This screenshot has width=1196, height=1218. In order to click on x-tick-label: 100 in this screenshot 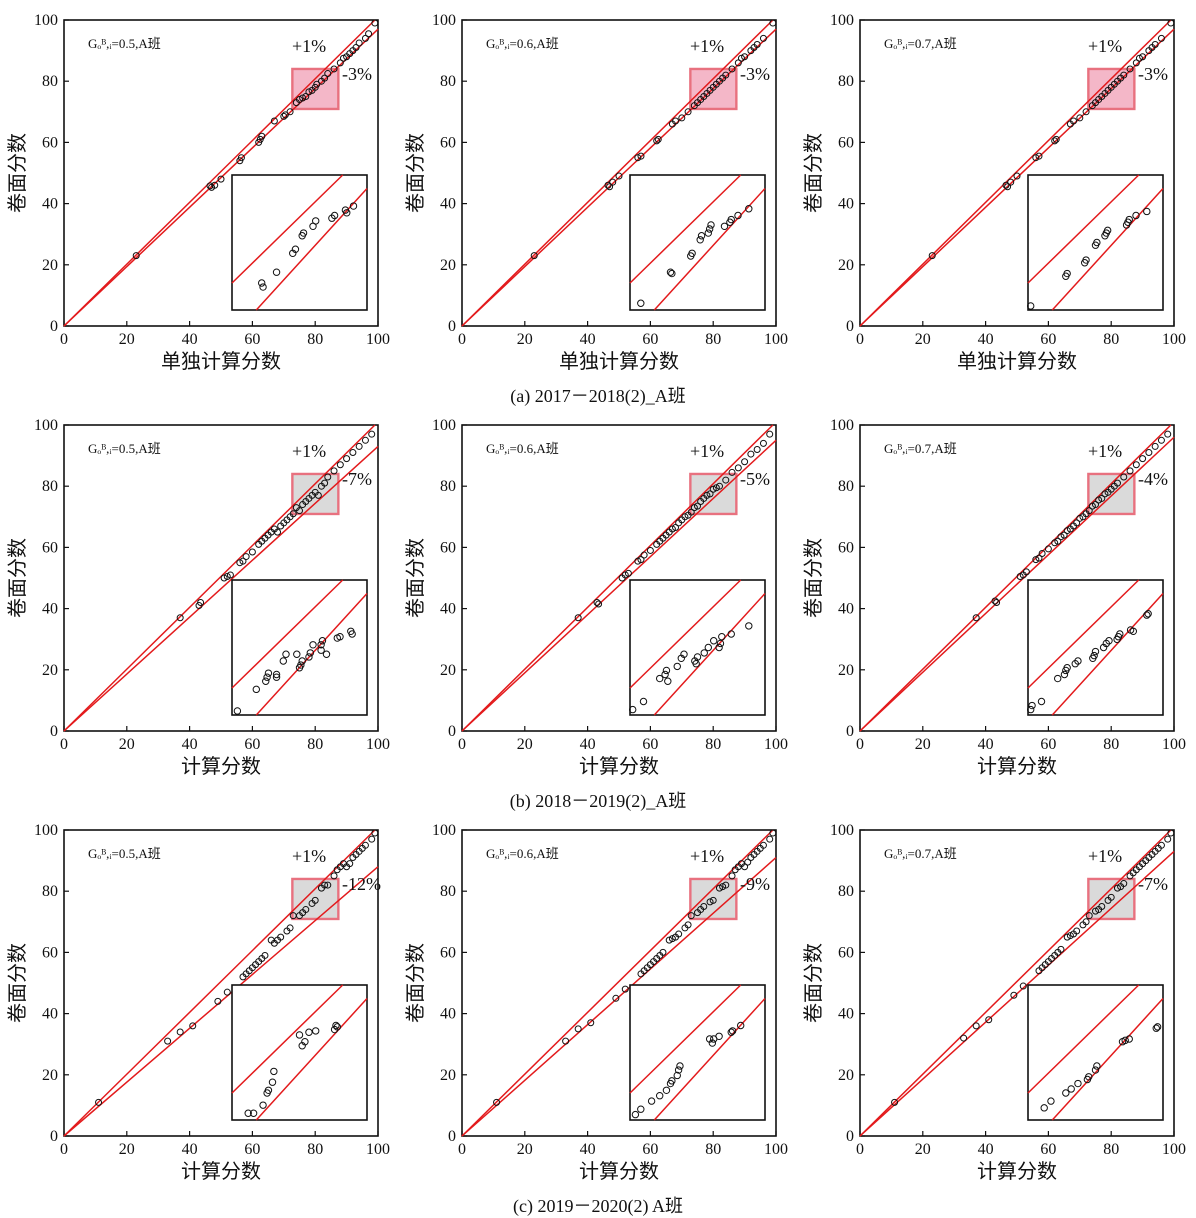, I will do `click(378, 1149)`.